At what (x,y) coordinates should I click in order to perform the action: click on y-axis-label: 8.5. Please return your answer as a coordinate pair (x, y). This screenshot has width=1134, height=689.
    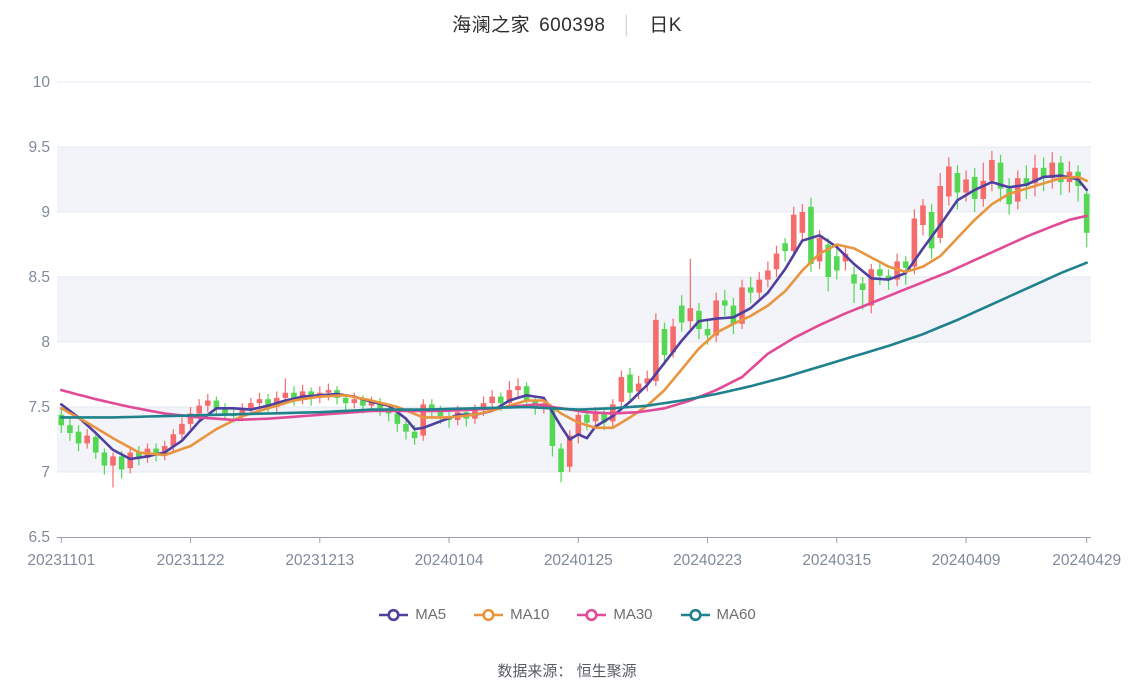
    Looking at the image, I should click on (39, 277).